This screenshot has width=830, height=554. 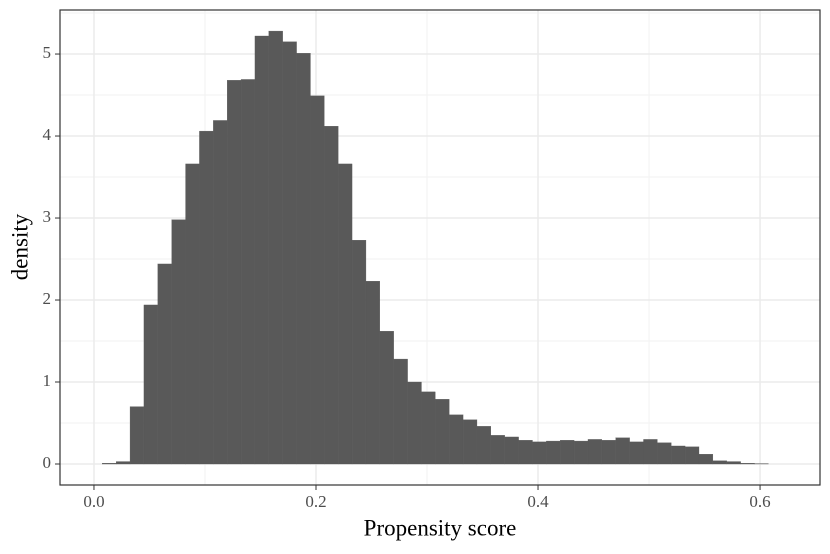 What do you see at coordinates (440, 527) in the screenshot?
I see `x-axis-label: Propensity score` at bounding box center [440, 527].